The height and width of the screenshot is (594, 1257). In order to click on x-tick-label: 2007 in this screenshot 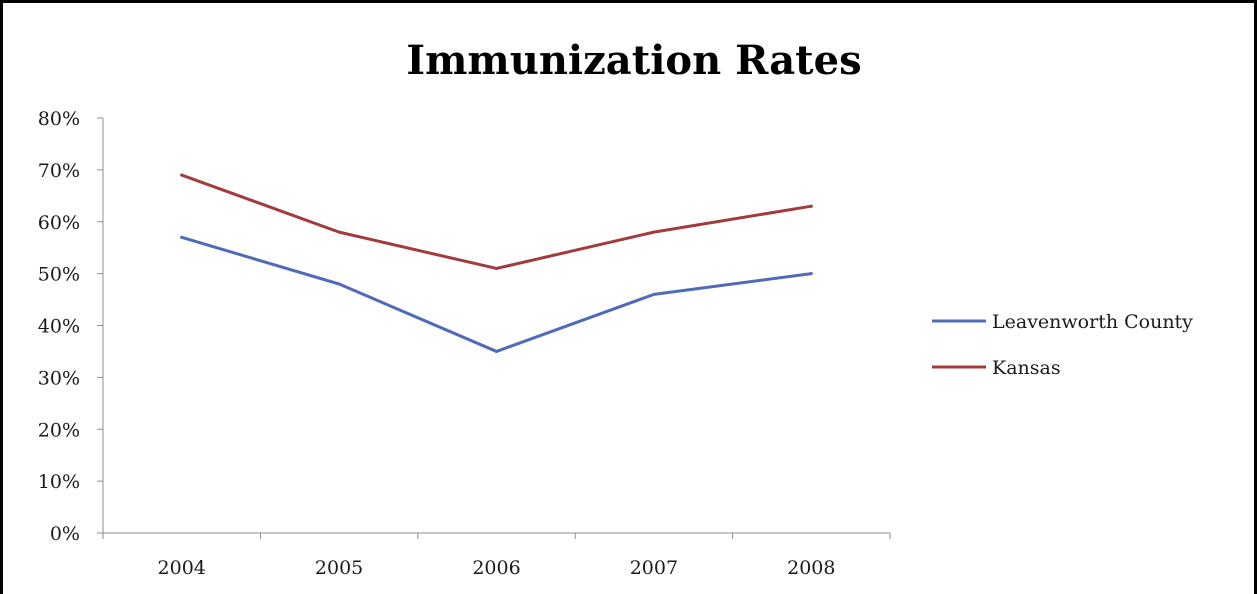, I will do `click(654, 568)`.